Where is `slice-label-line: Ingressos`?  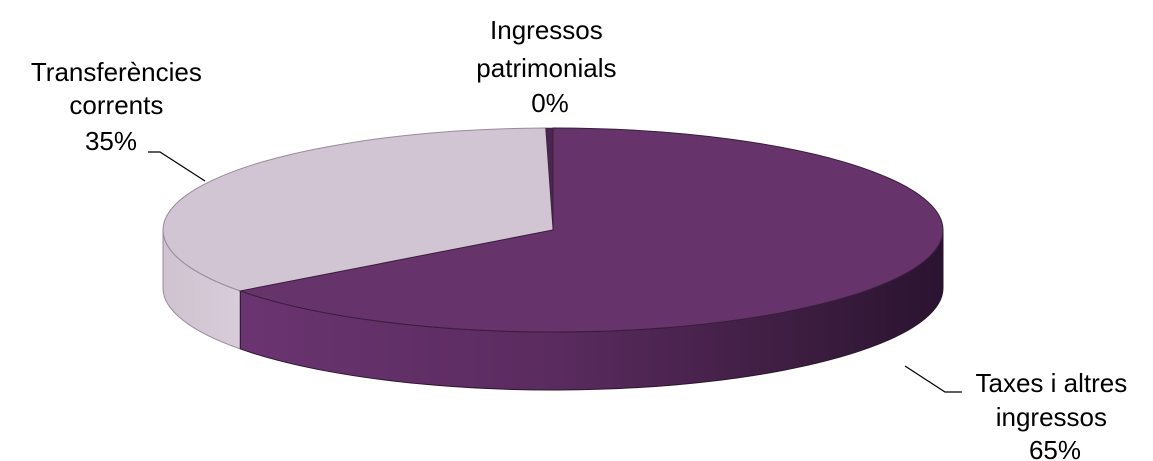
slice-label-line: Ingressos is located at coordinates (546, 30).